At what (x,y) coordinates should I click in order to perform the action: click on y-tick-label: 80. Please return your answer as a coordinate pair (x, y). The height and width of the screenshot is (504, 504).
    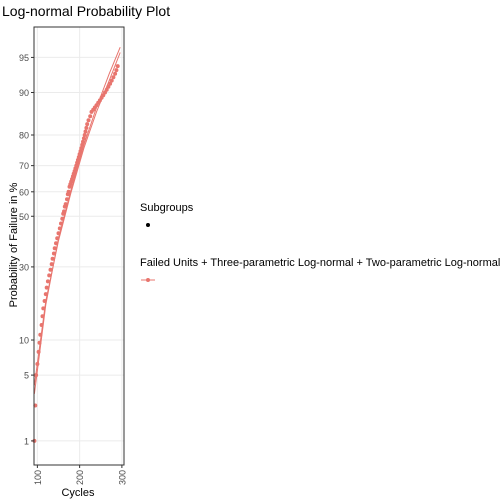
    Looking at the image, I should click on (24, 135).